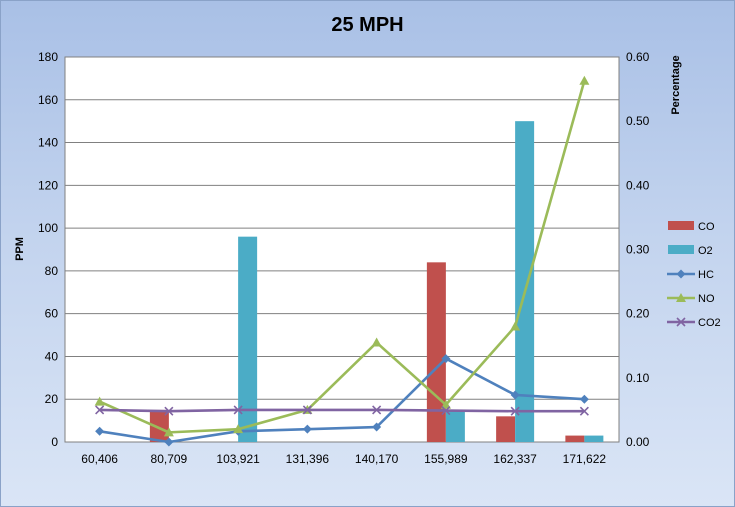 The image size is (735, 507). I want to click on y-tick-label: 80, so click(52, 271).